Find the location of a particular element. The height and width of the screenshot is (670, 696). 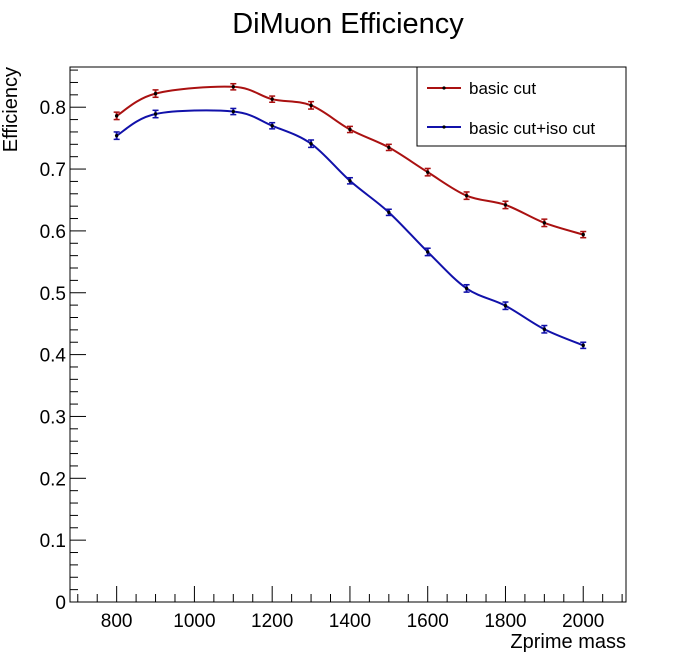

y-axis-ticks is located at coordinates (78, 336).